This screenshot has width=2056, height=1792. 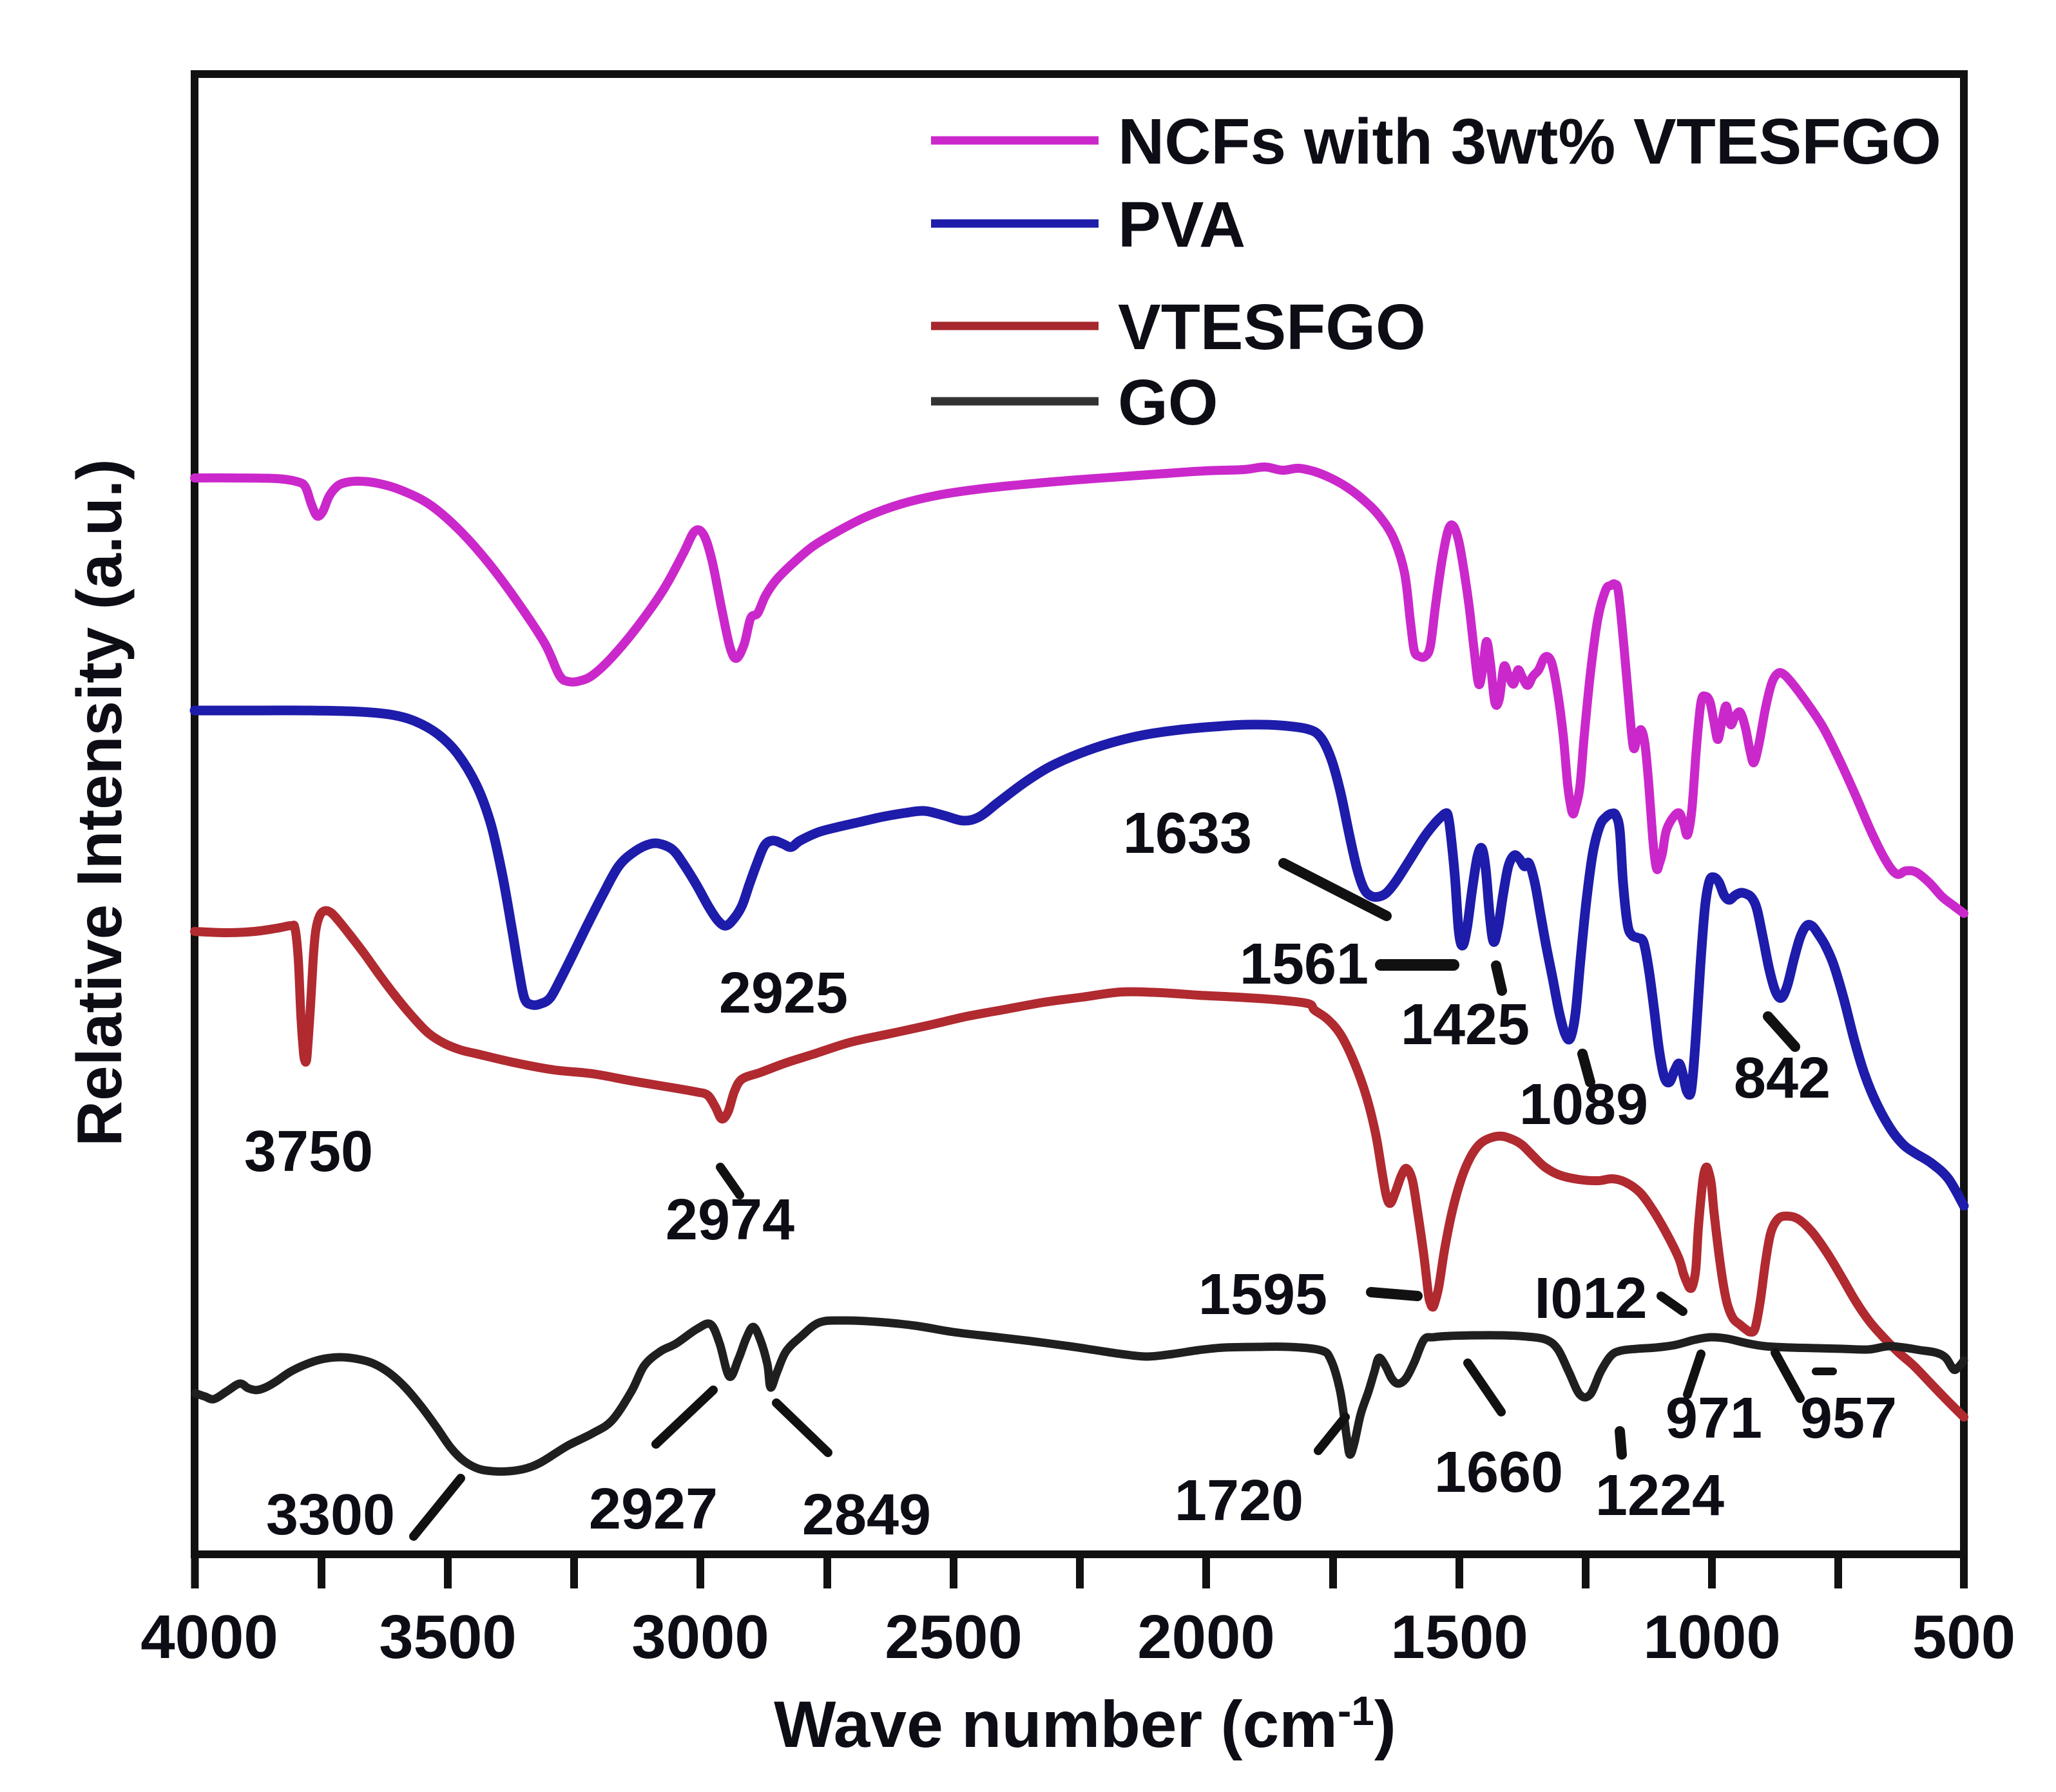 What do you see at coordinates (1590, 1298) in the screenshot?
I see `svg-text: I012` at bounding box center [1590, 1298].